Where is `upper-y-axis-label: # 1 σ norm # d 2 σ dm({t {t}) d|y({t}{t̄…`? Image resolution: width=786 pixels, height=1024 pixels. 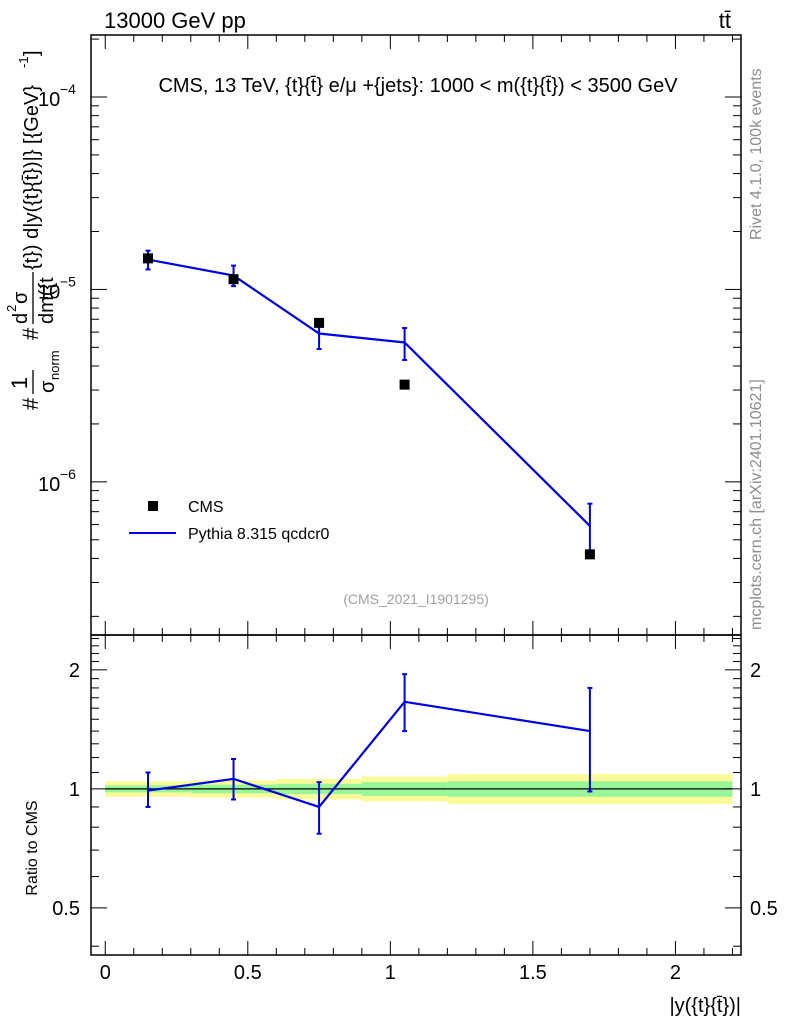 upper-y-axis-label: # 1 σ norm # d 2 σ dm({t {t}) d|y({t}{t̄… is located at coordinates (33, 230).